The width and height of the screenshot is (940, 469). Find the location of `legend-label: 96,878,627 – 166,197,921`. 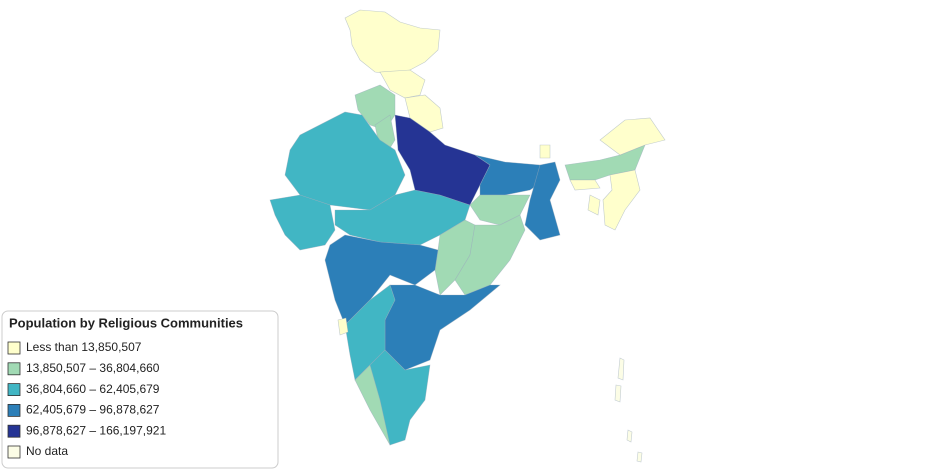

legend-label: 96,878,627 – 166,197,921 is located at coordinates (96, 430).